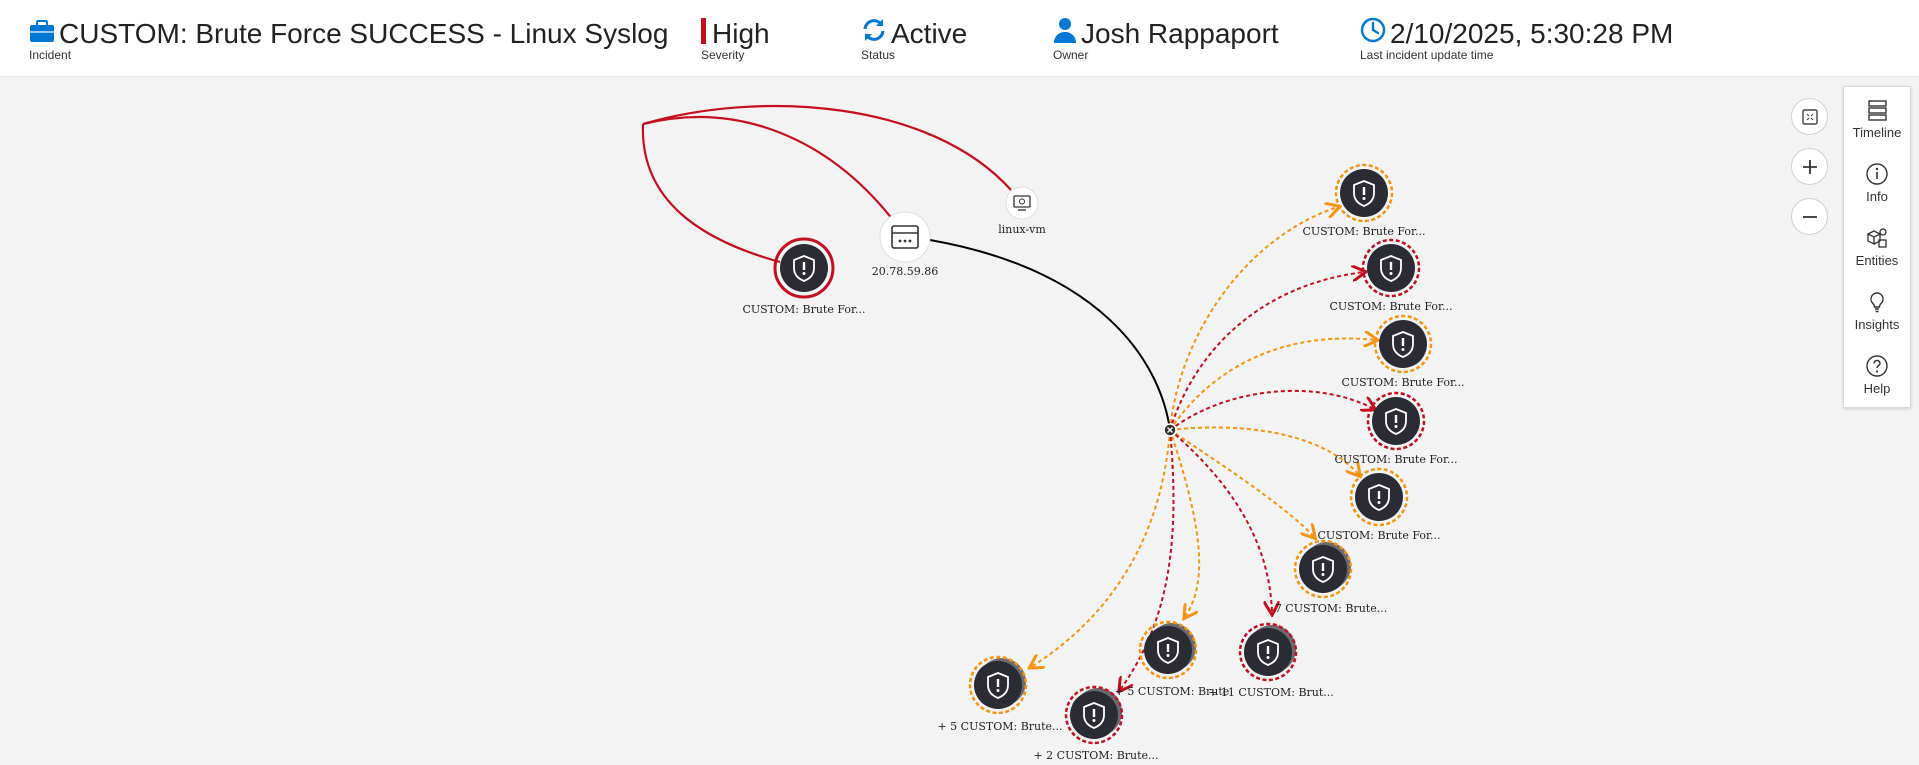 The height and width of the screenshot is (765, 1919). I want to click on edge-main-alert-to-hub, so click(711, 193).